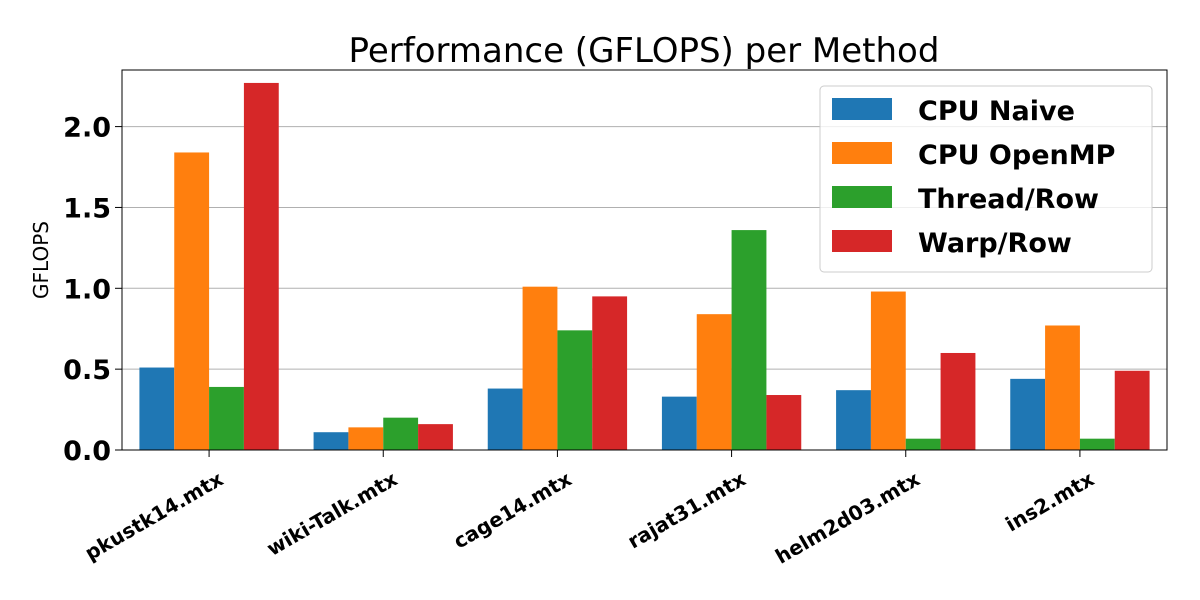 Image resolution: width=1200 pixels, height=600 pixels. What do you see at coordinates (1049, 502) in the screenshot?
I see `x-tick-label: ins2.mtx` at bounding box center [1049, 502].